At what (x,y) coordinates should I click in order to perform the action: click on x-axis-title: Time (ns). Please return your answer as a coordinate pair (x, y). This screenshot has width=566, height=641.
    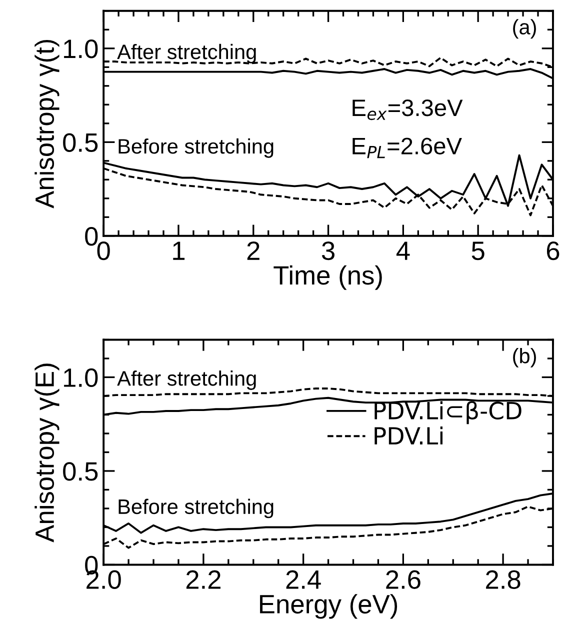
    Looking at the image, I should click on (328, 277).